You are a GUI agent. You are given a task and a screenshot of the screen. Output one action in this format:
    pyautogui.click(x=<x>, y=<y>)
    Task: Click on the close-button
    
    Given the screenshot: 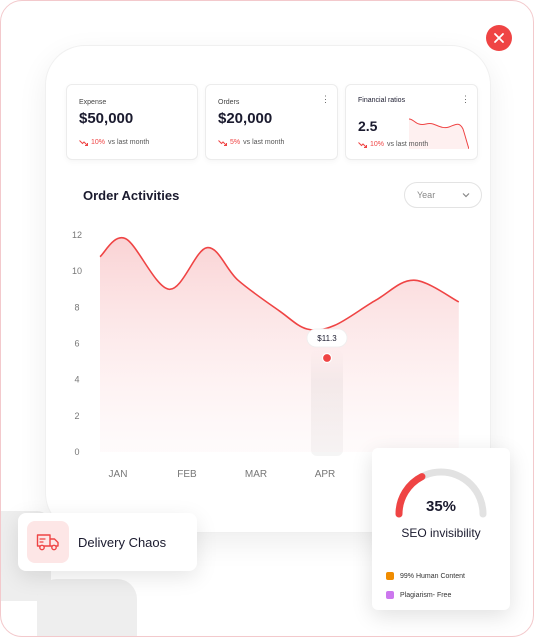 What is the action you would take?
    pyautogui.click(x=499, y=38)
    